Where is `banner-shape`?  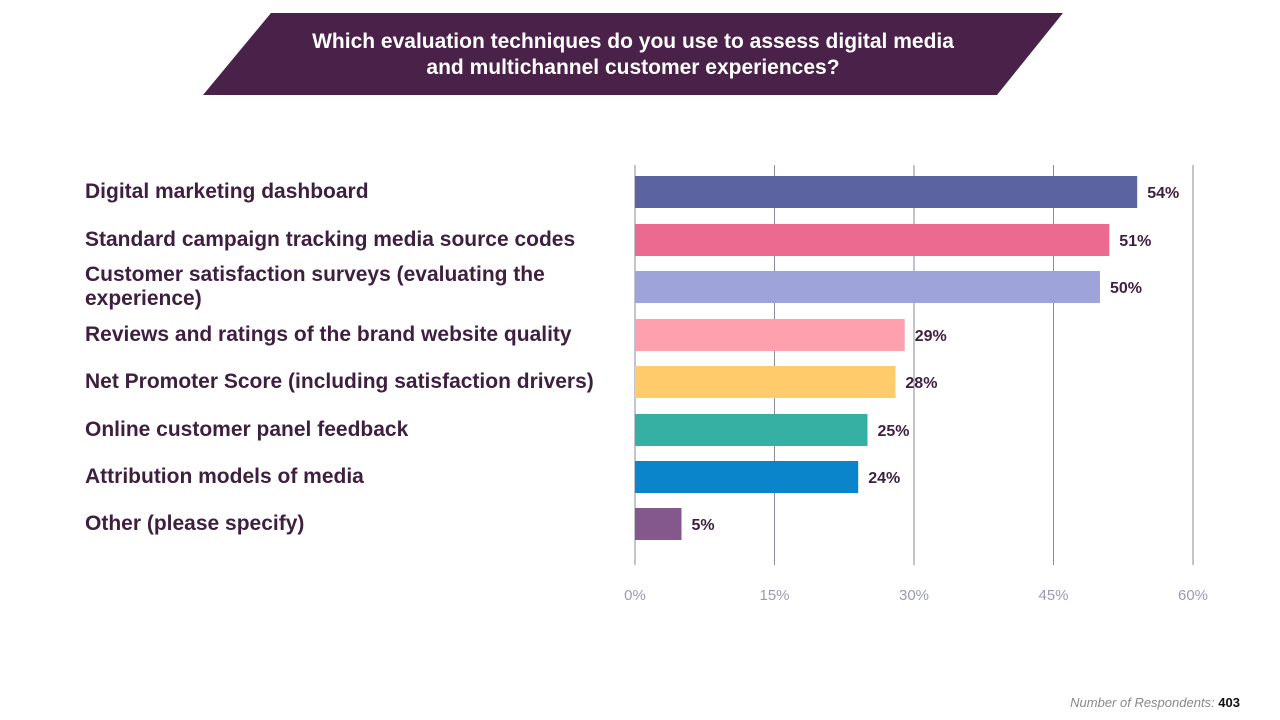
banner-shape is located at coordinates (633, 54).